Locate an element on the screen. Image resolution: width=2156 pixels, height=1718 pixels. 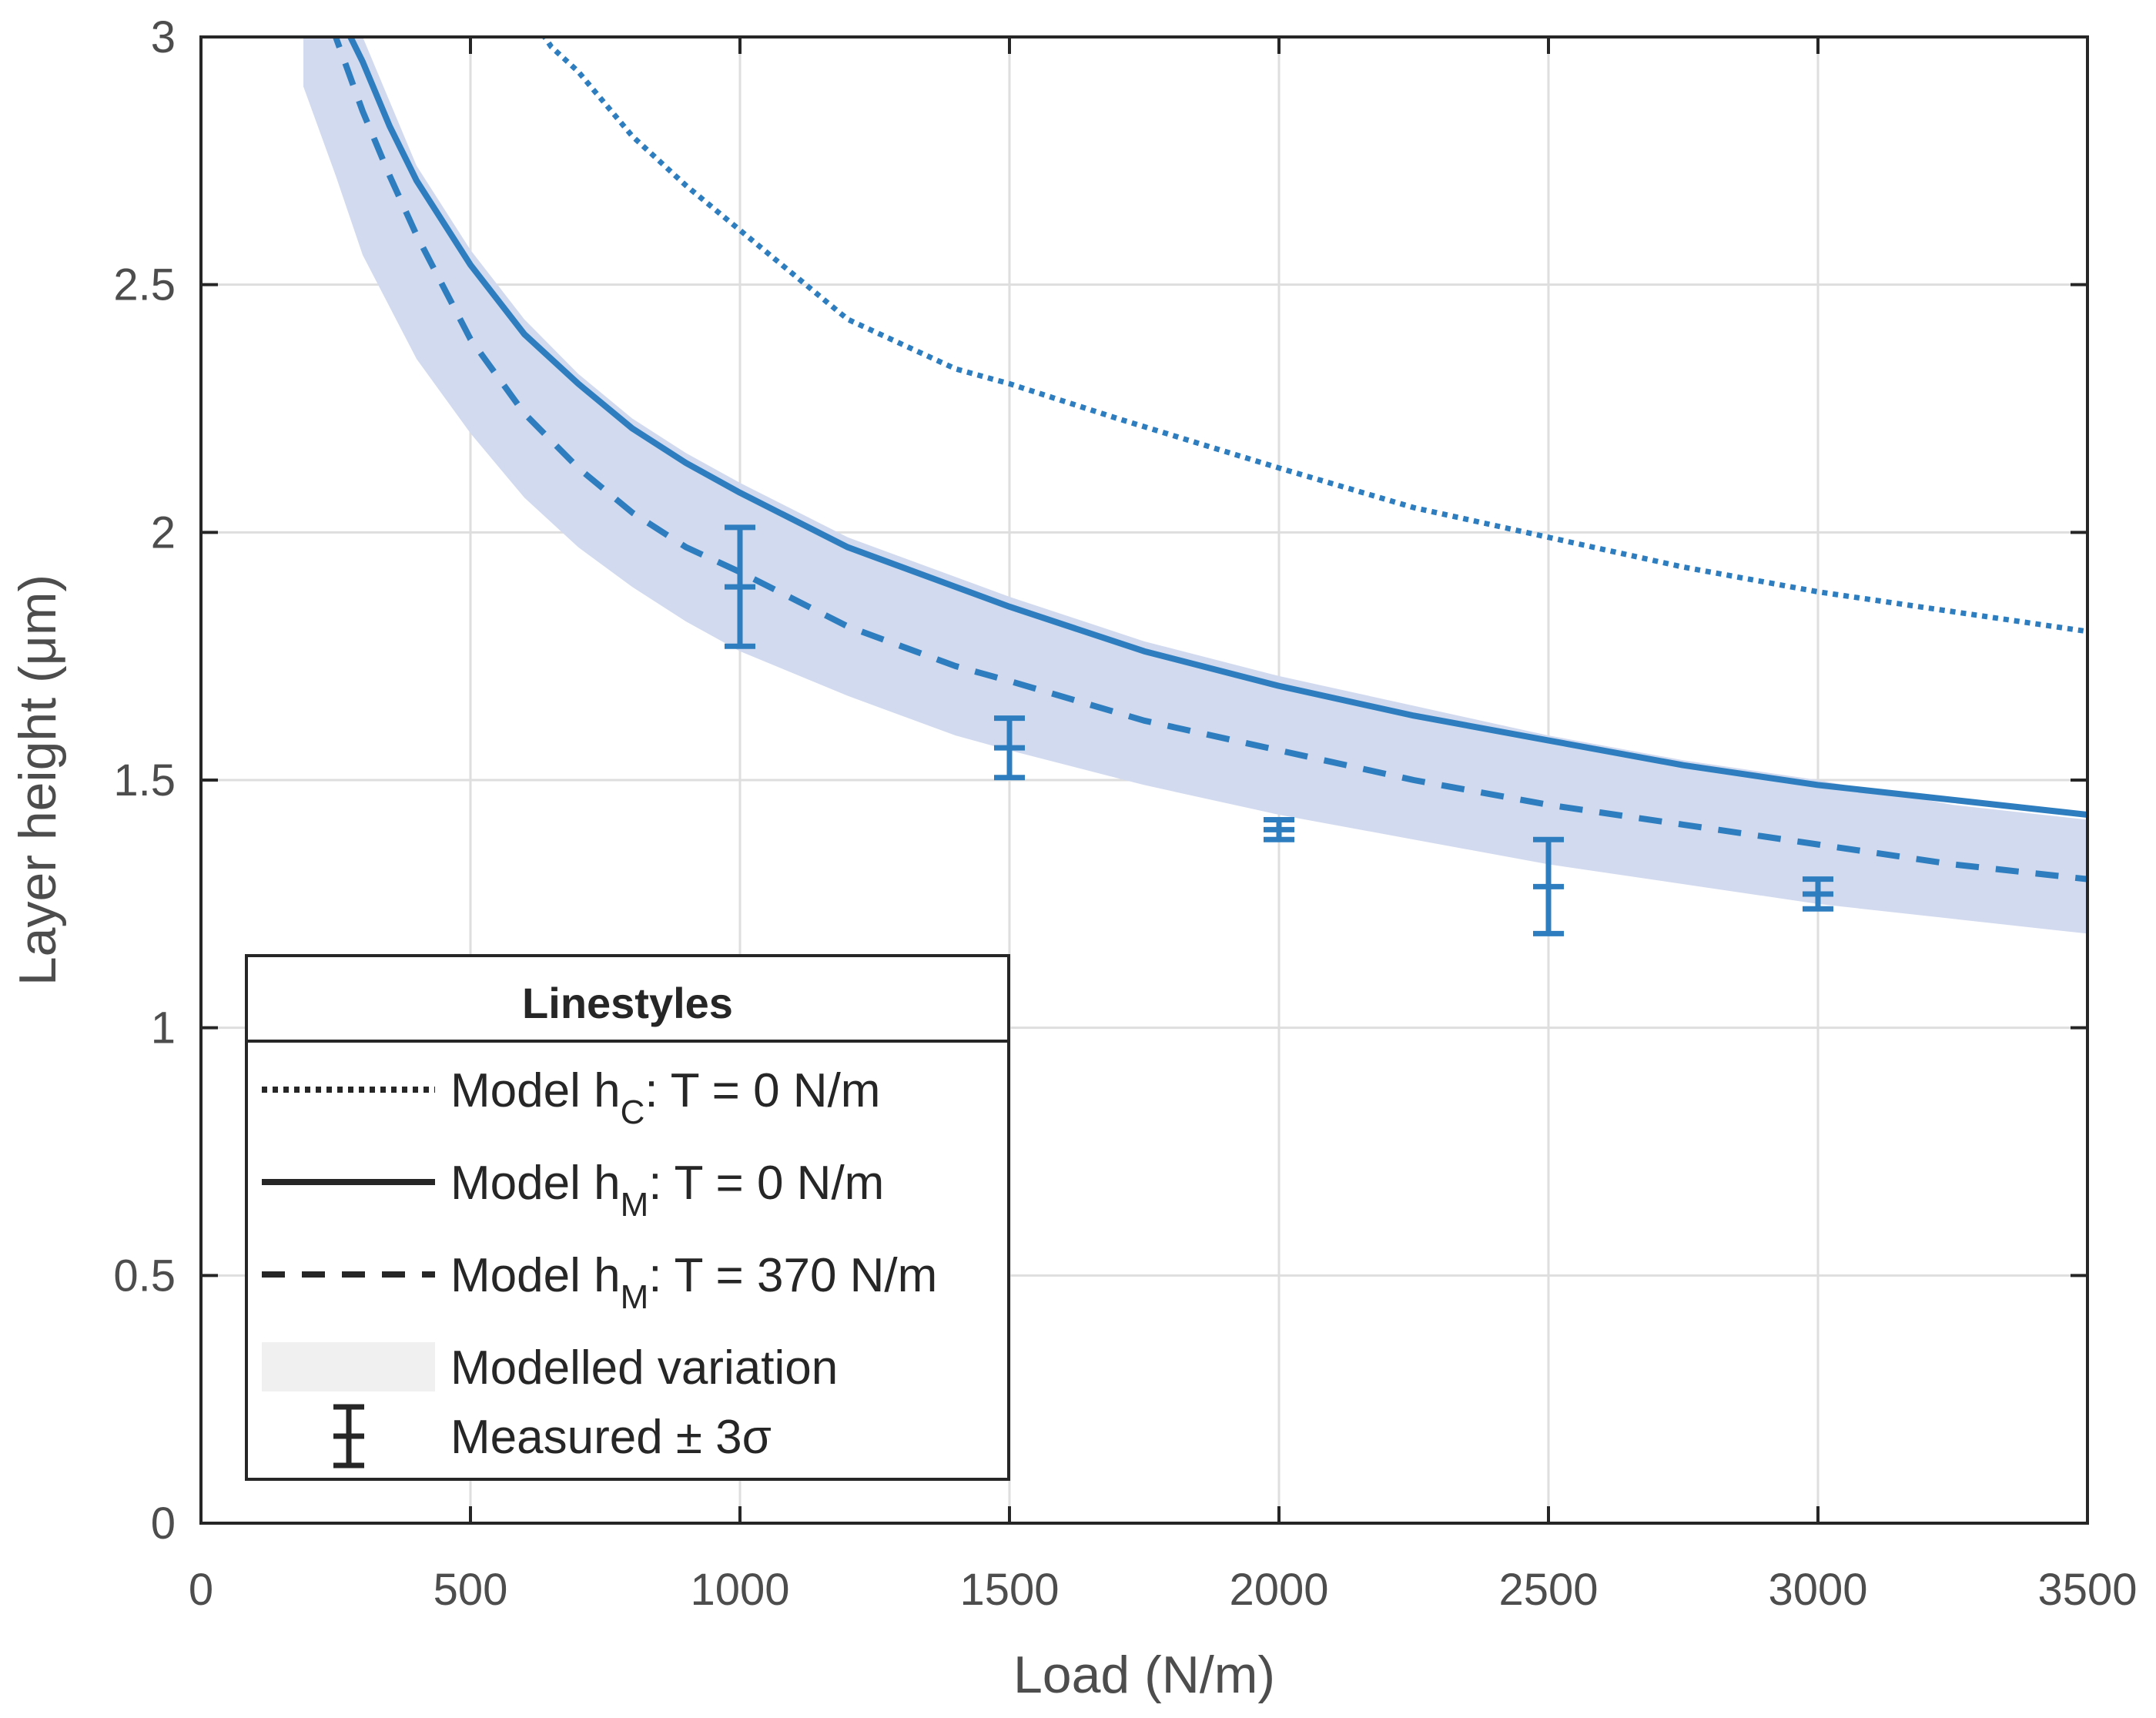
y-tick-label-0: 0 is located at coordinates (163, 1524).